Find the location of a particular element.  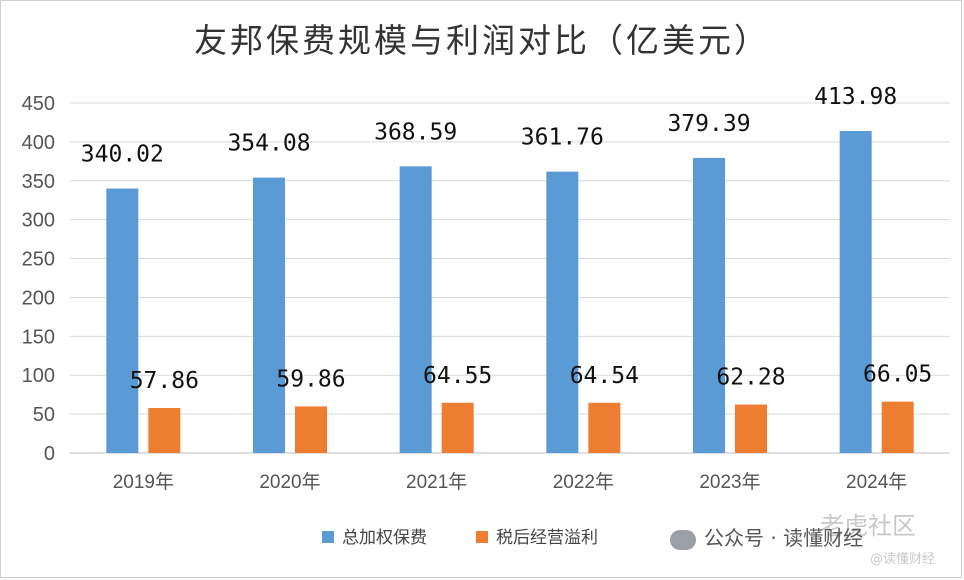

chart-title: 友邦保费规模与利润对比（亿美元） is located at coordinates (482, 40).